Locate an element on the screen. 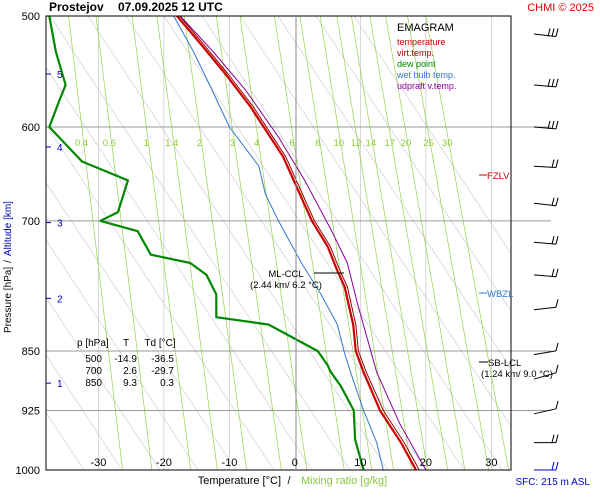 The height and width of the screenshot is (500, 600). sb-lcl-values: (1.24 km/ 9.0 °C) is located at coordinates (517, 374).